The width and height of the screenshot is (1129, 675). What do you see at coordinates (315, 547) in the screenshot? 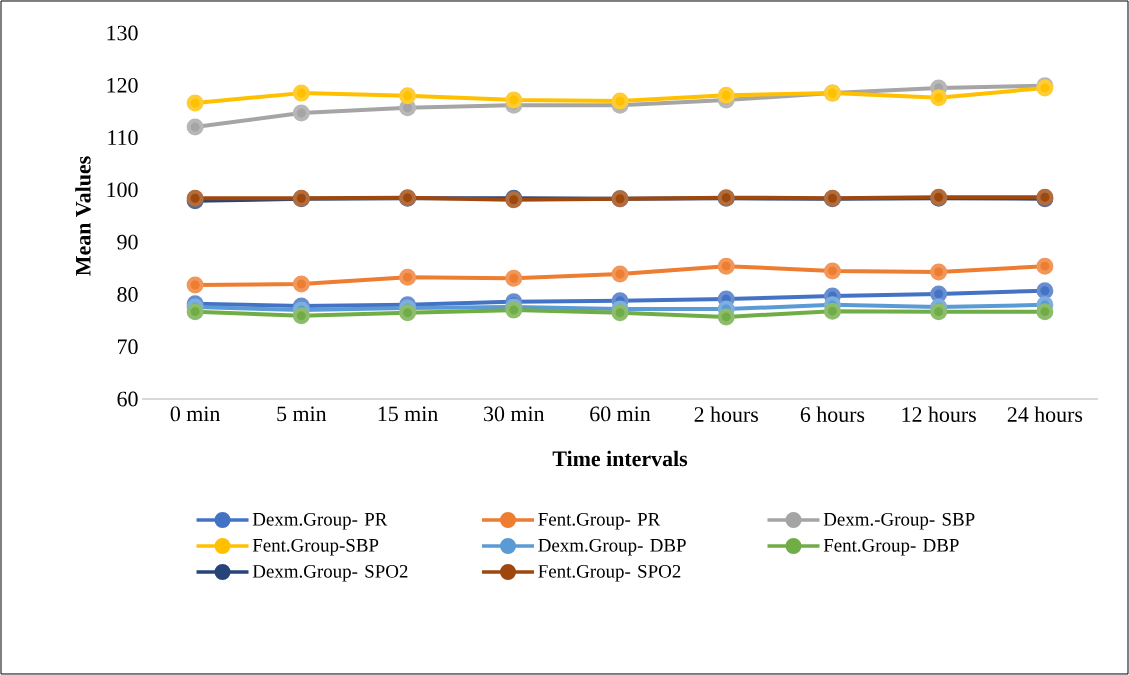
I see `legend-label: Fent.Group-SBP` at bounding box center [315, 547].